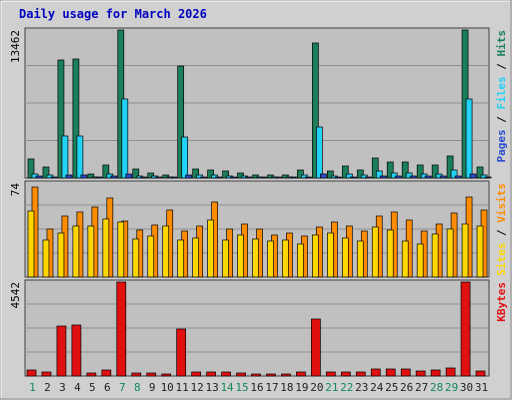  Describe the element at coordinates (436, 387) in the screenshot. I see `x-label-day-28: 28` at that location.